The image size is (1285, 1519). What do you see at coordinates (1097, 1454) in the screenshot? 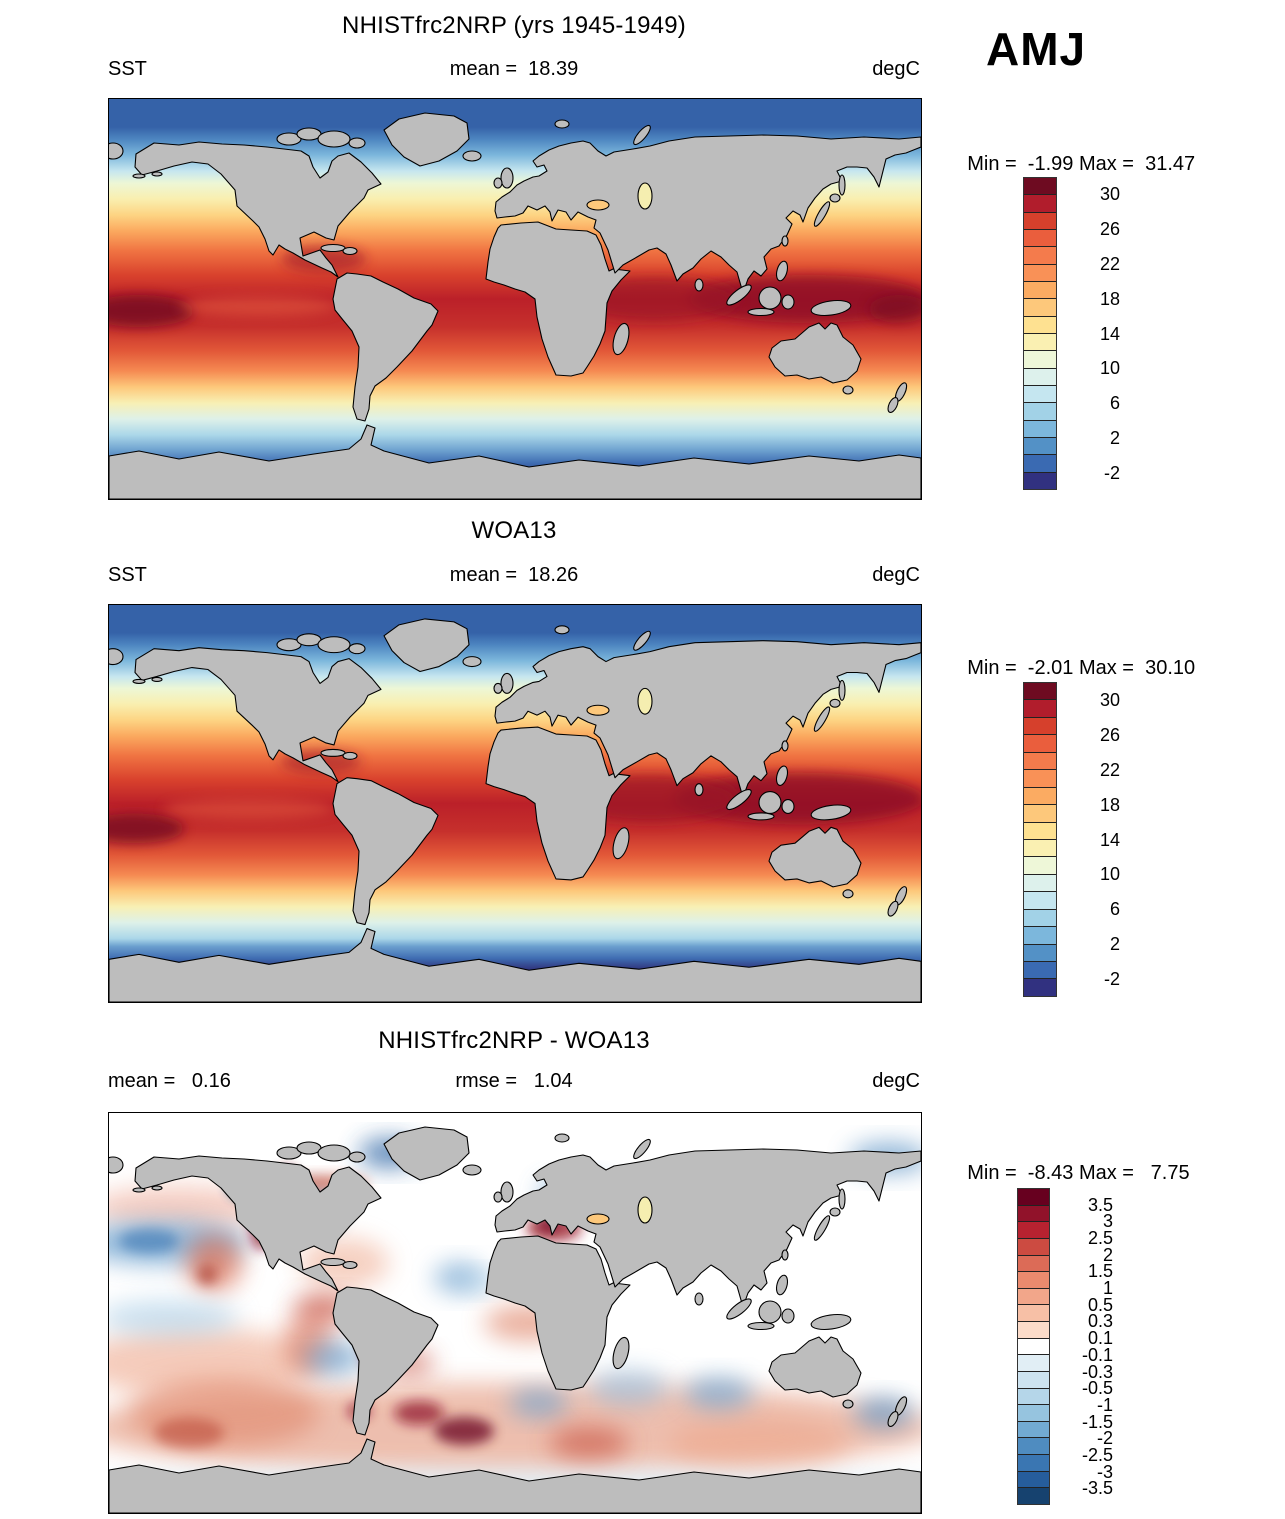
I see `colorbar-tick-label: -2.5` at bounding box center [1097, 1454].